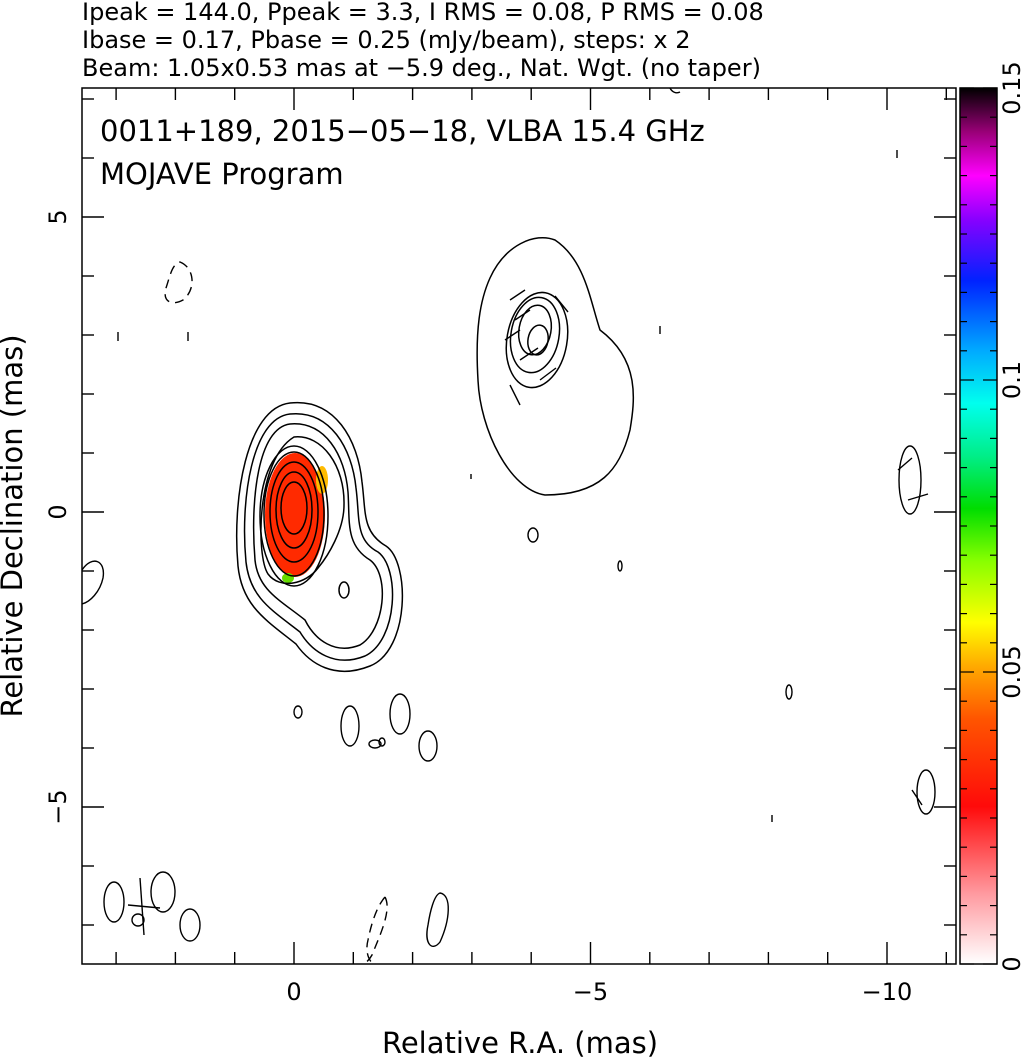 This screenshot has height=1060, width=1021. I want to click on jet-component-contours, so click(555, 366).